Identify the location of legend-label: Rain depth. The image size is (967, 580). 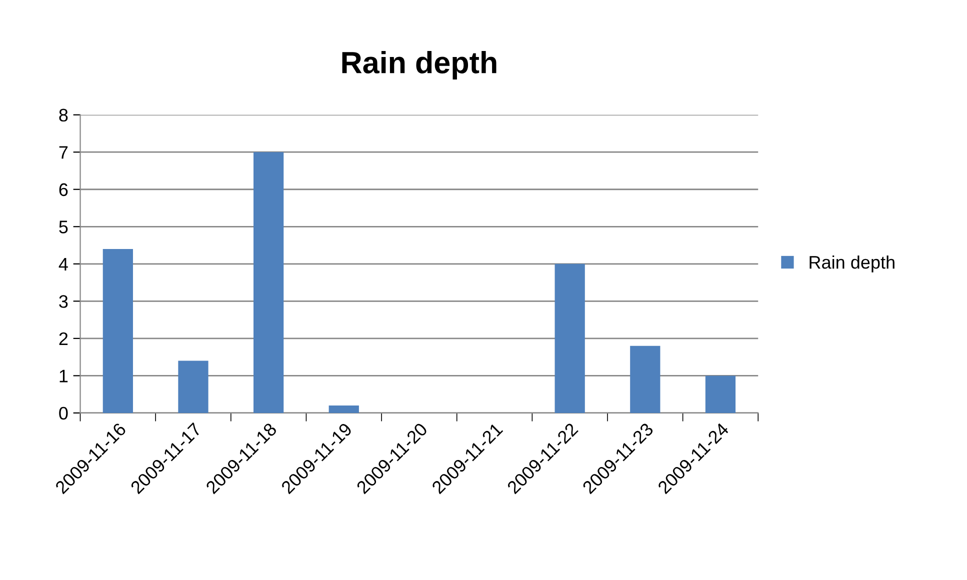
(852, 263).